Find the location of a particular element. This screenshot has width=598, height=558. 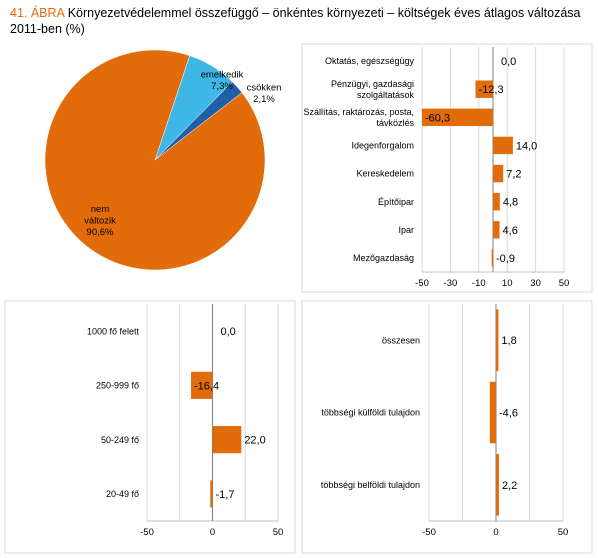

category-label: 20-49 fő is located at coordinates (122, 494).